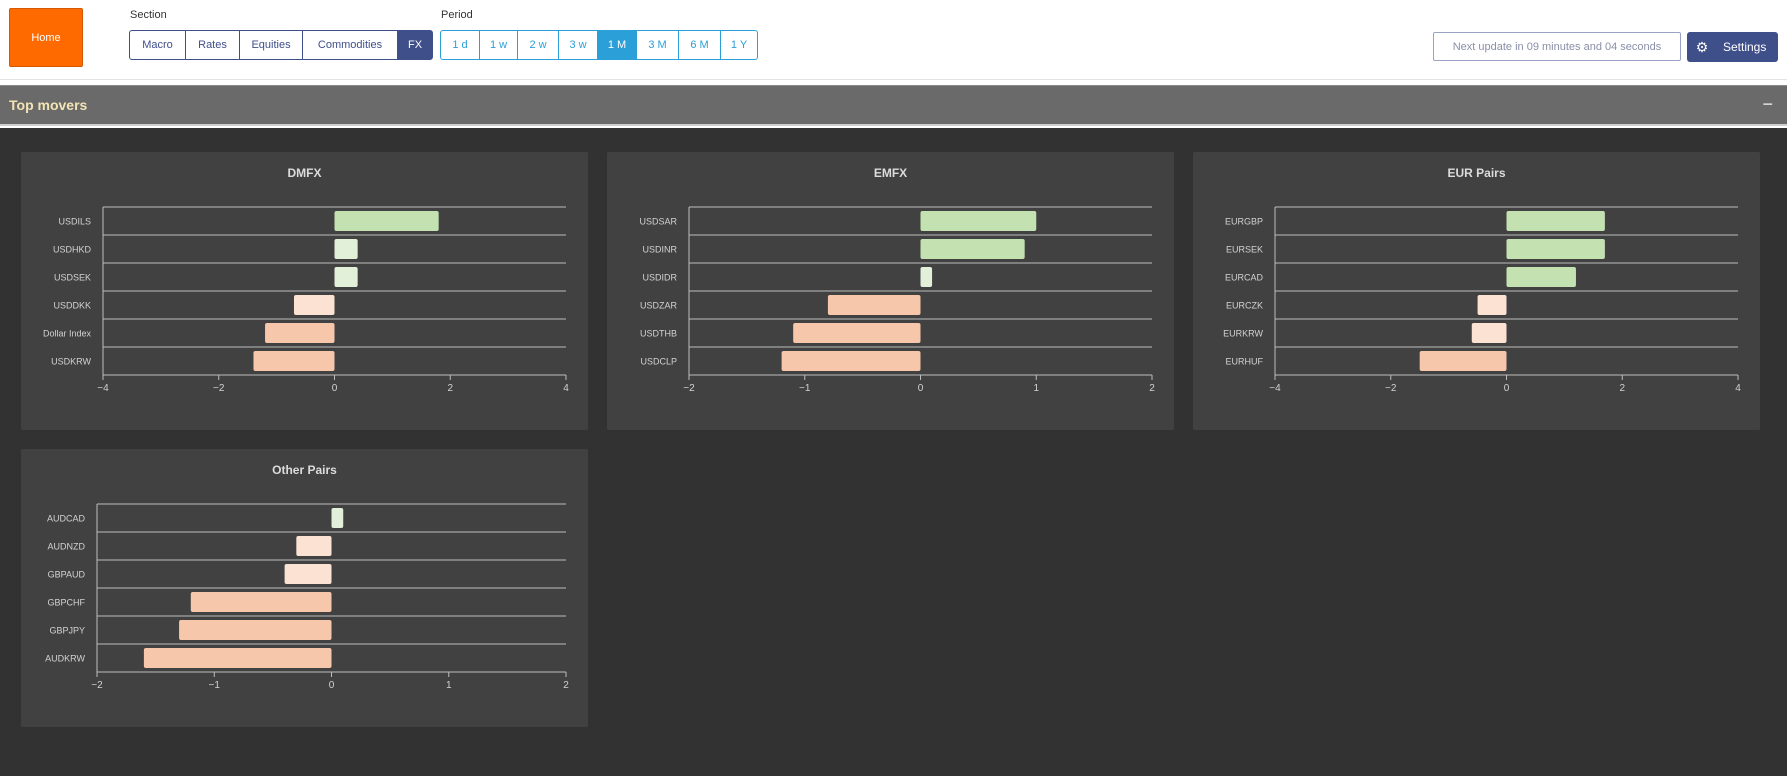 Image resolution: width=1787 pixels, height=776 pixels. What do you see at coordinates (72, 278) in the screenshot?
I see `category-label: USDSEK` at bounding box center [72, 278].